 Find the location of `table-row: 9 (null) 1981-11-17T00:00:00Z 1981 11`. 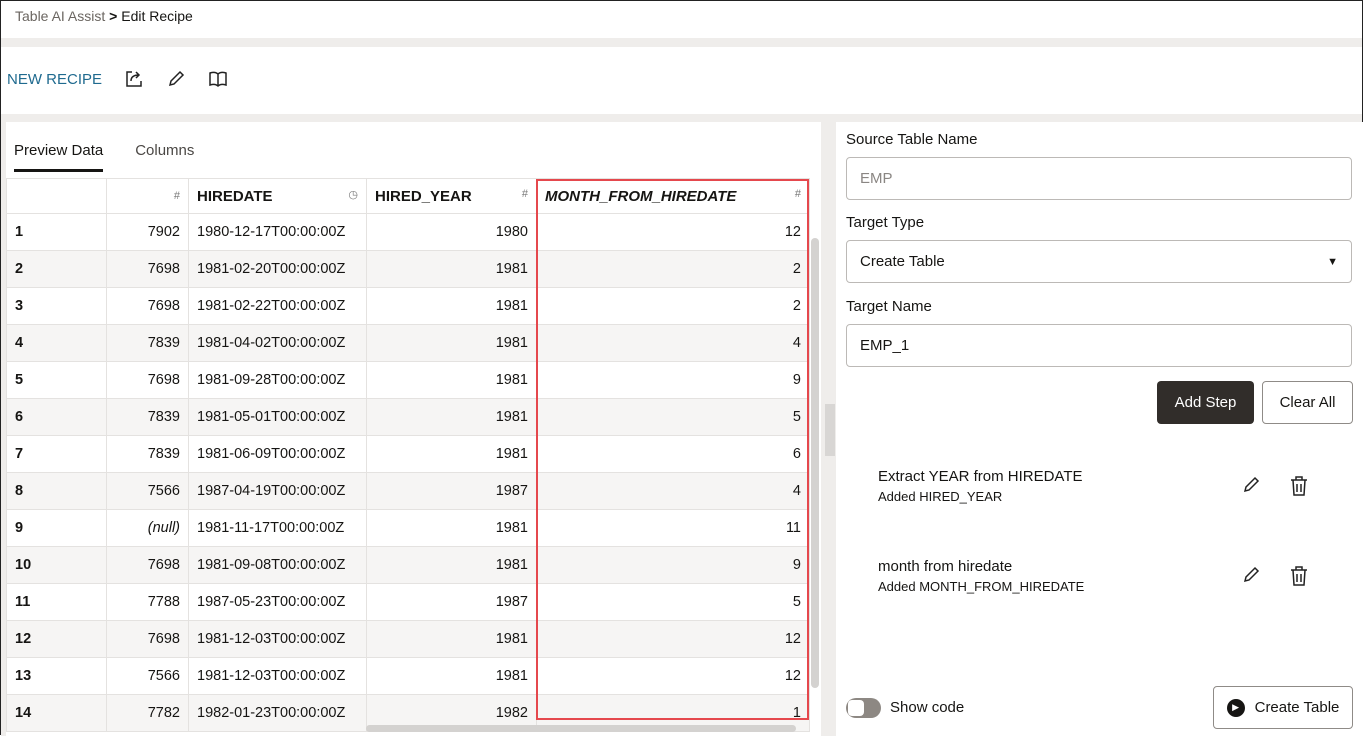

table-row: 9 (null) 1981-11-17T00:00:00Z 1981 11 is located at coordinates (408, 528).